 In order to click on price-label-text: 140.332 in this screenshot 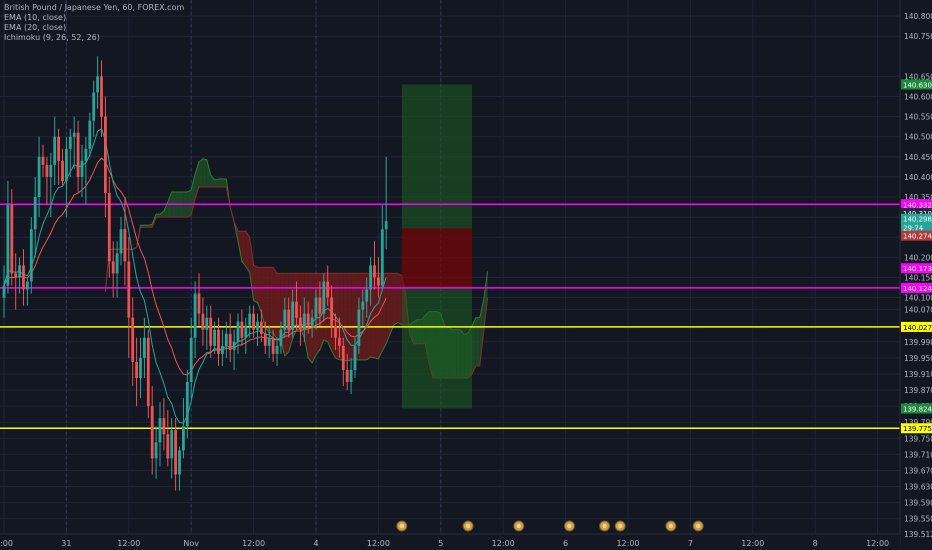, I will do `click(917, 205)`.